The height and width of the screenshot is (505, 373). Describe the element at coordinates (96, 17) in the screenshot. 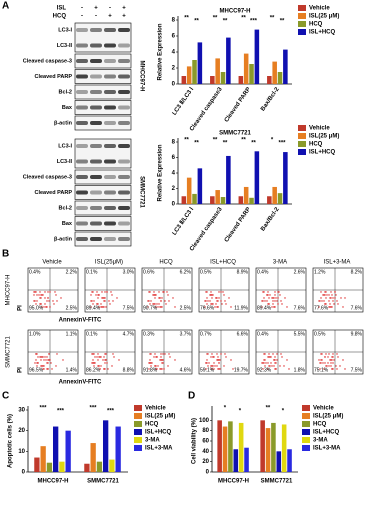

I see `treatment-sign: -` at that location.